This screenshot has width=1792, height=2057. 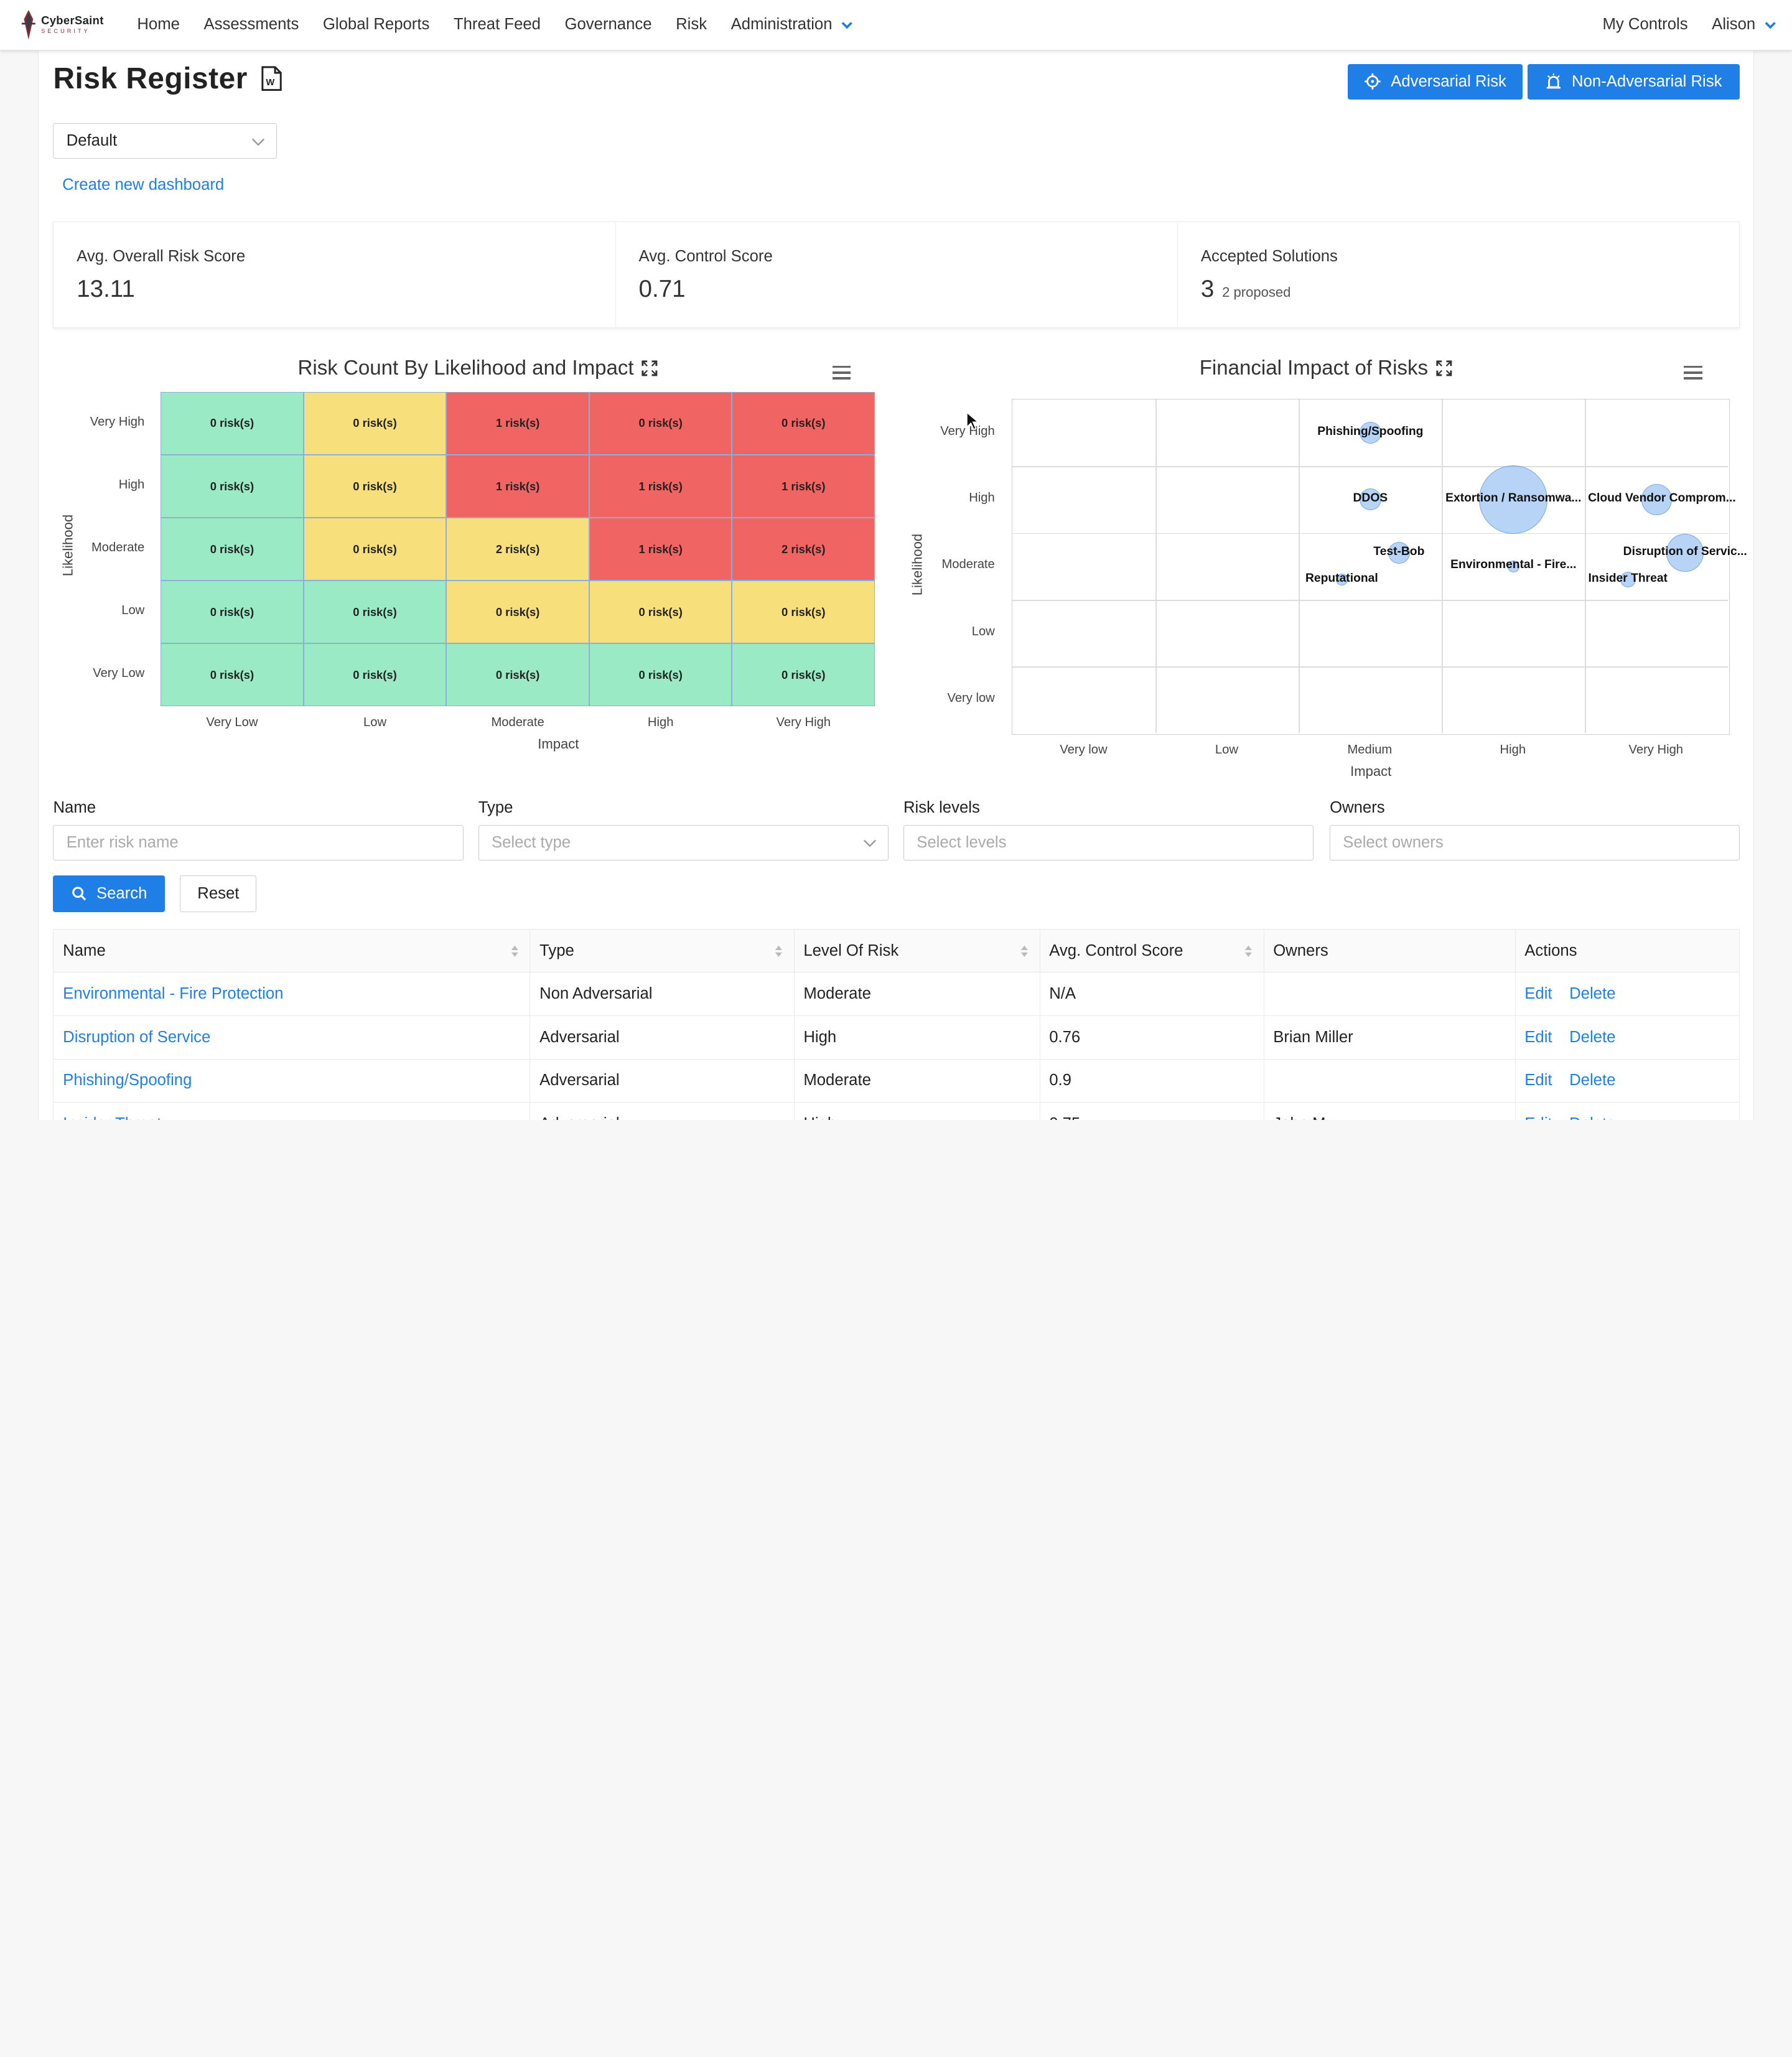 I want to click on risk-name-link: Insider Threat, so click(x=112, y=1117).